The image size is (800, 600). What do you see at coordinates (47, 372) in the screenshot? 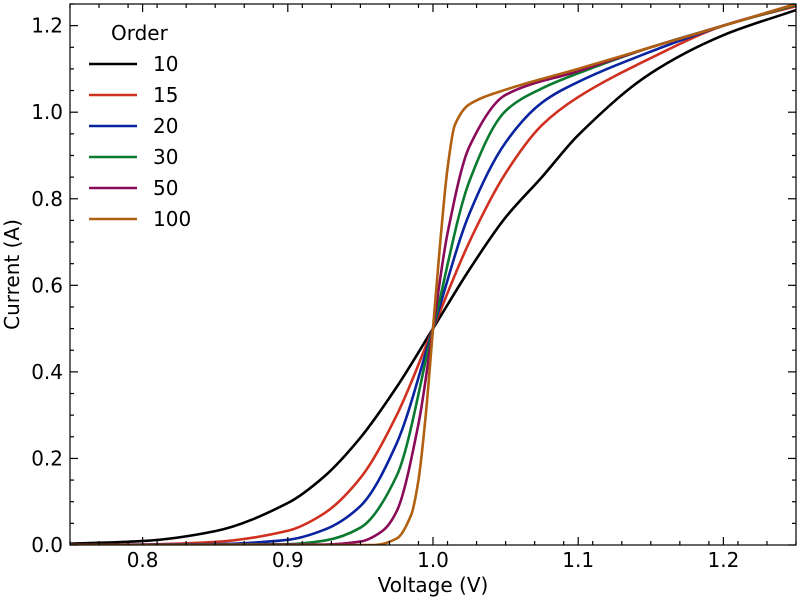
I see `y-tick-label: 0.4` at bounding box center [47, 372].